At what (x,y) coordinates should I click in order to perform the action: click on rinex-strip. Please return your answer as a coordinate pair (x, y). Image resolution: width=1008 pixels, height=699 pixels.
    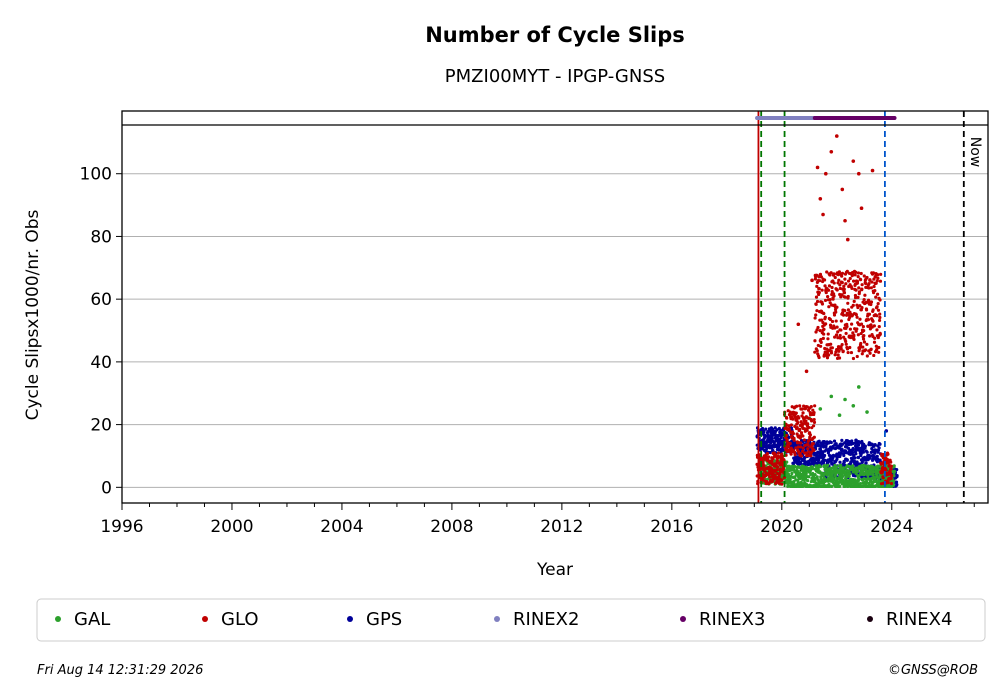
    Looking at the image, I should click on (826, 118).